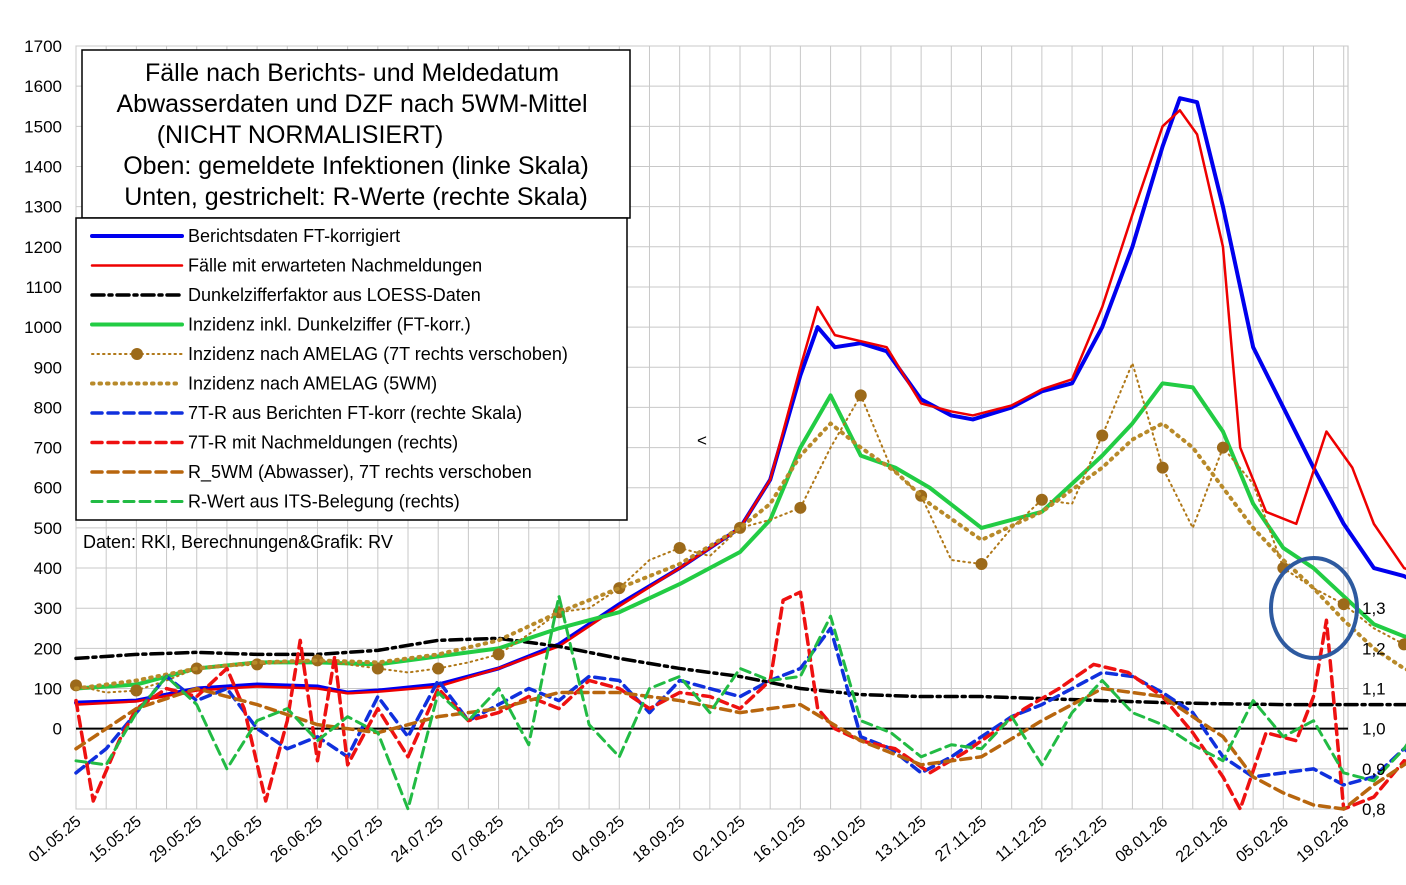 Image resolution: width=1406 pixels, height=885 pixels. What do you see at coordinates (1142, 839) in the screenshot?
I see `x-tick-label: 08.01.26` at bounding box center [1142, 839].